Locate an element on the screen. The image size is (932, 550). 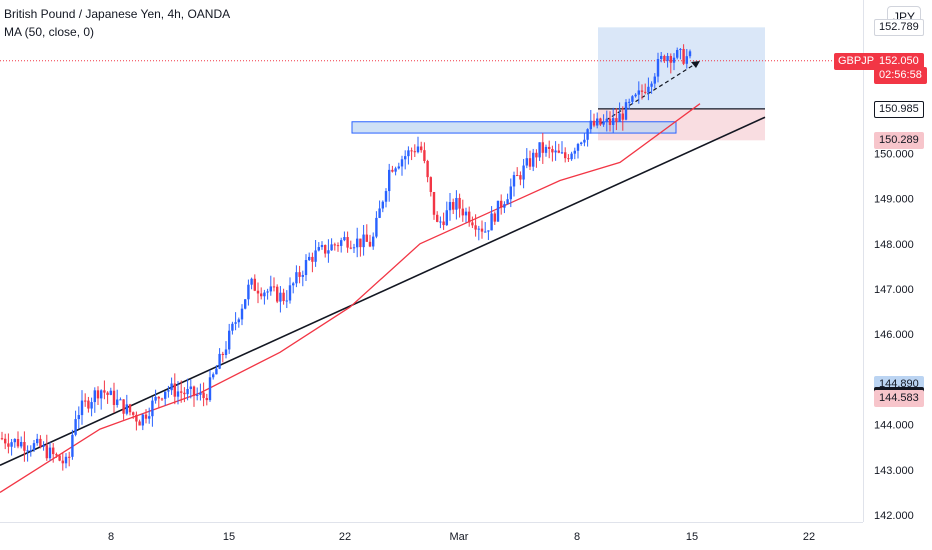
position-target-zone is located at coordinates (681, 68).